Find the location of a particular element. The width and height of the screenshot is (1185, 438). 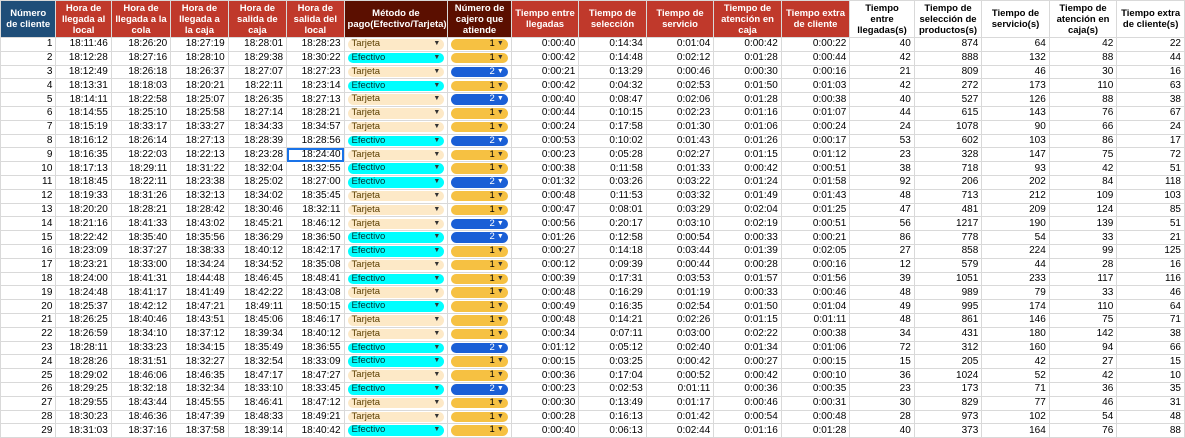

data-cell: 874 is located at coordinates (948, 44).